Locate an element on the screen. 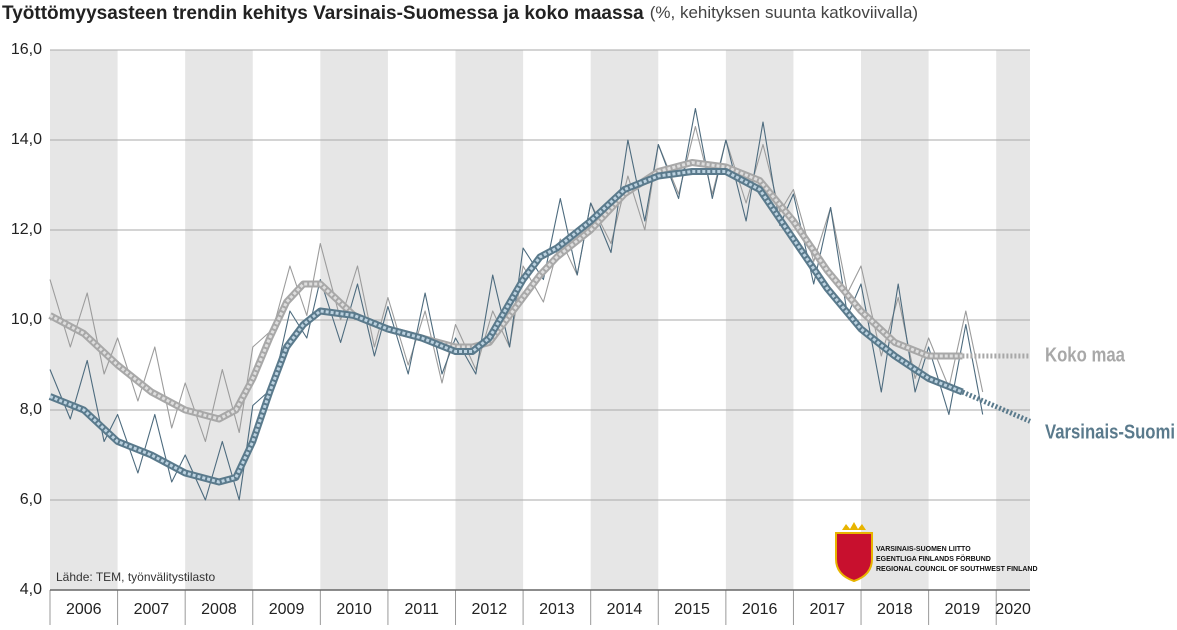 The image size is (1177, 630). x-tick-label: 2014 is located at coordinates (625, 609).